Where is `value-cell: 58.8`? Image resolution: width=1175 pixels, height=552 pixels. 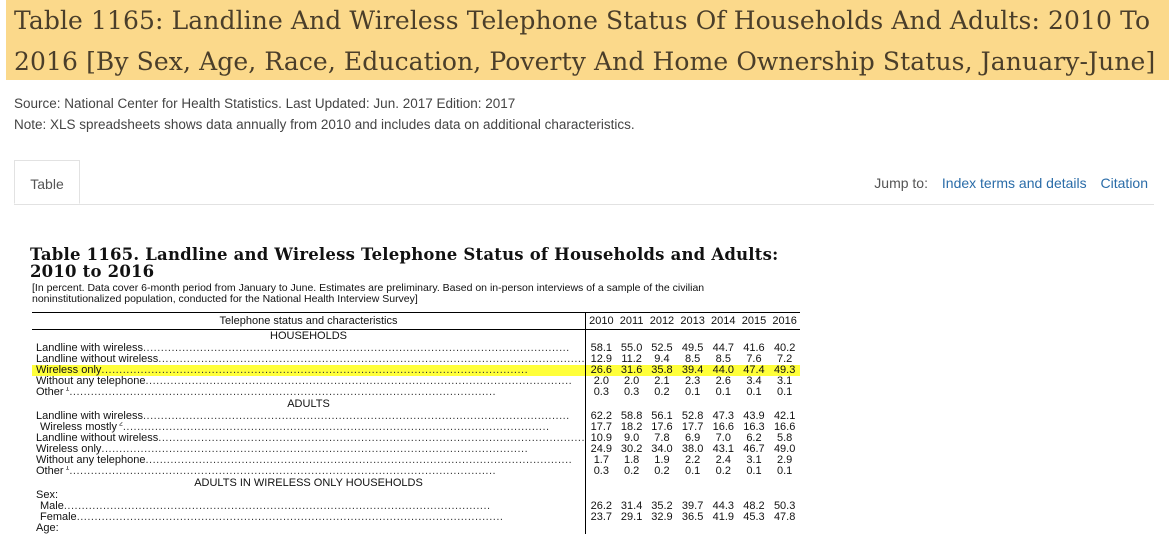
value-cell: 58.8 is located at coordinates (631, 416).